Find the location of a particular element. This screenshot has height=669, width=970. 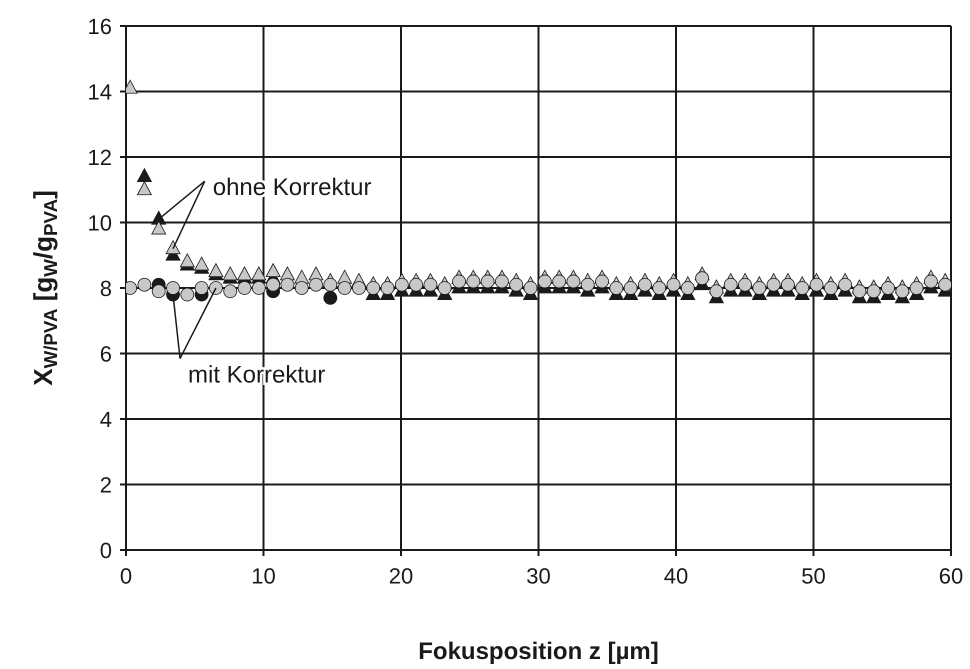

x-tick-label: 0 is located at coordinates (126, 576).